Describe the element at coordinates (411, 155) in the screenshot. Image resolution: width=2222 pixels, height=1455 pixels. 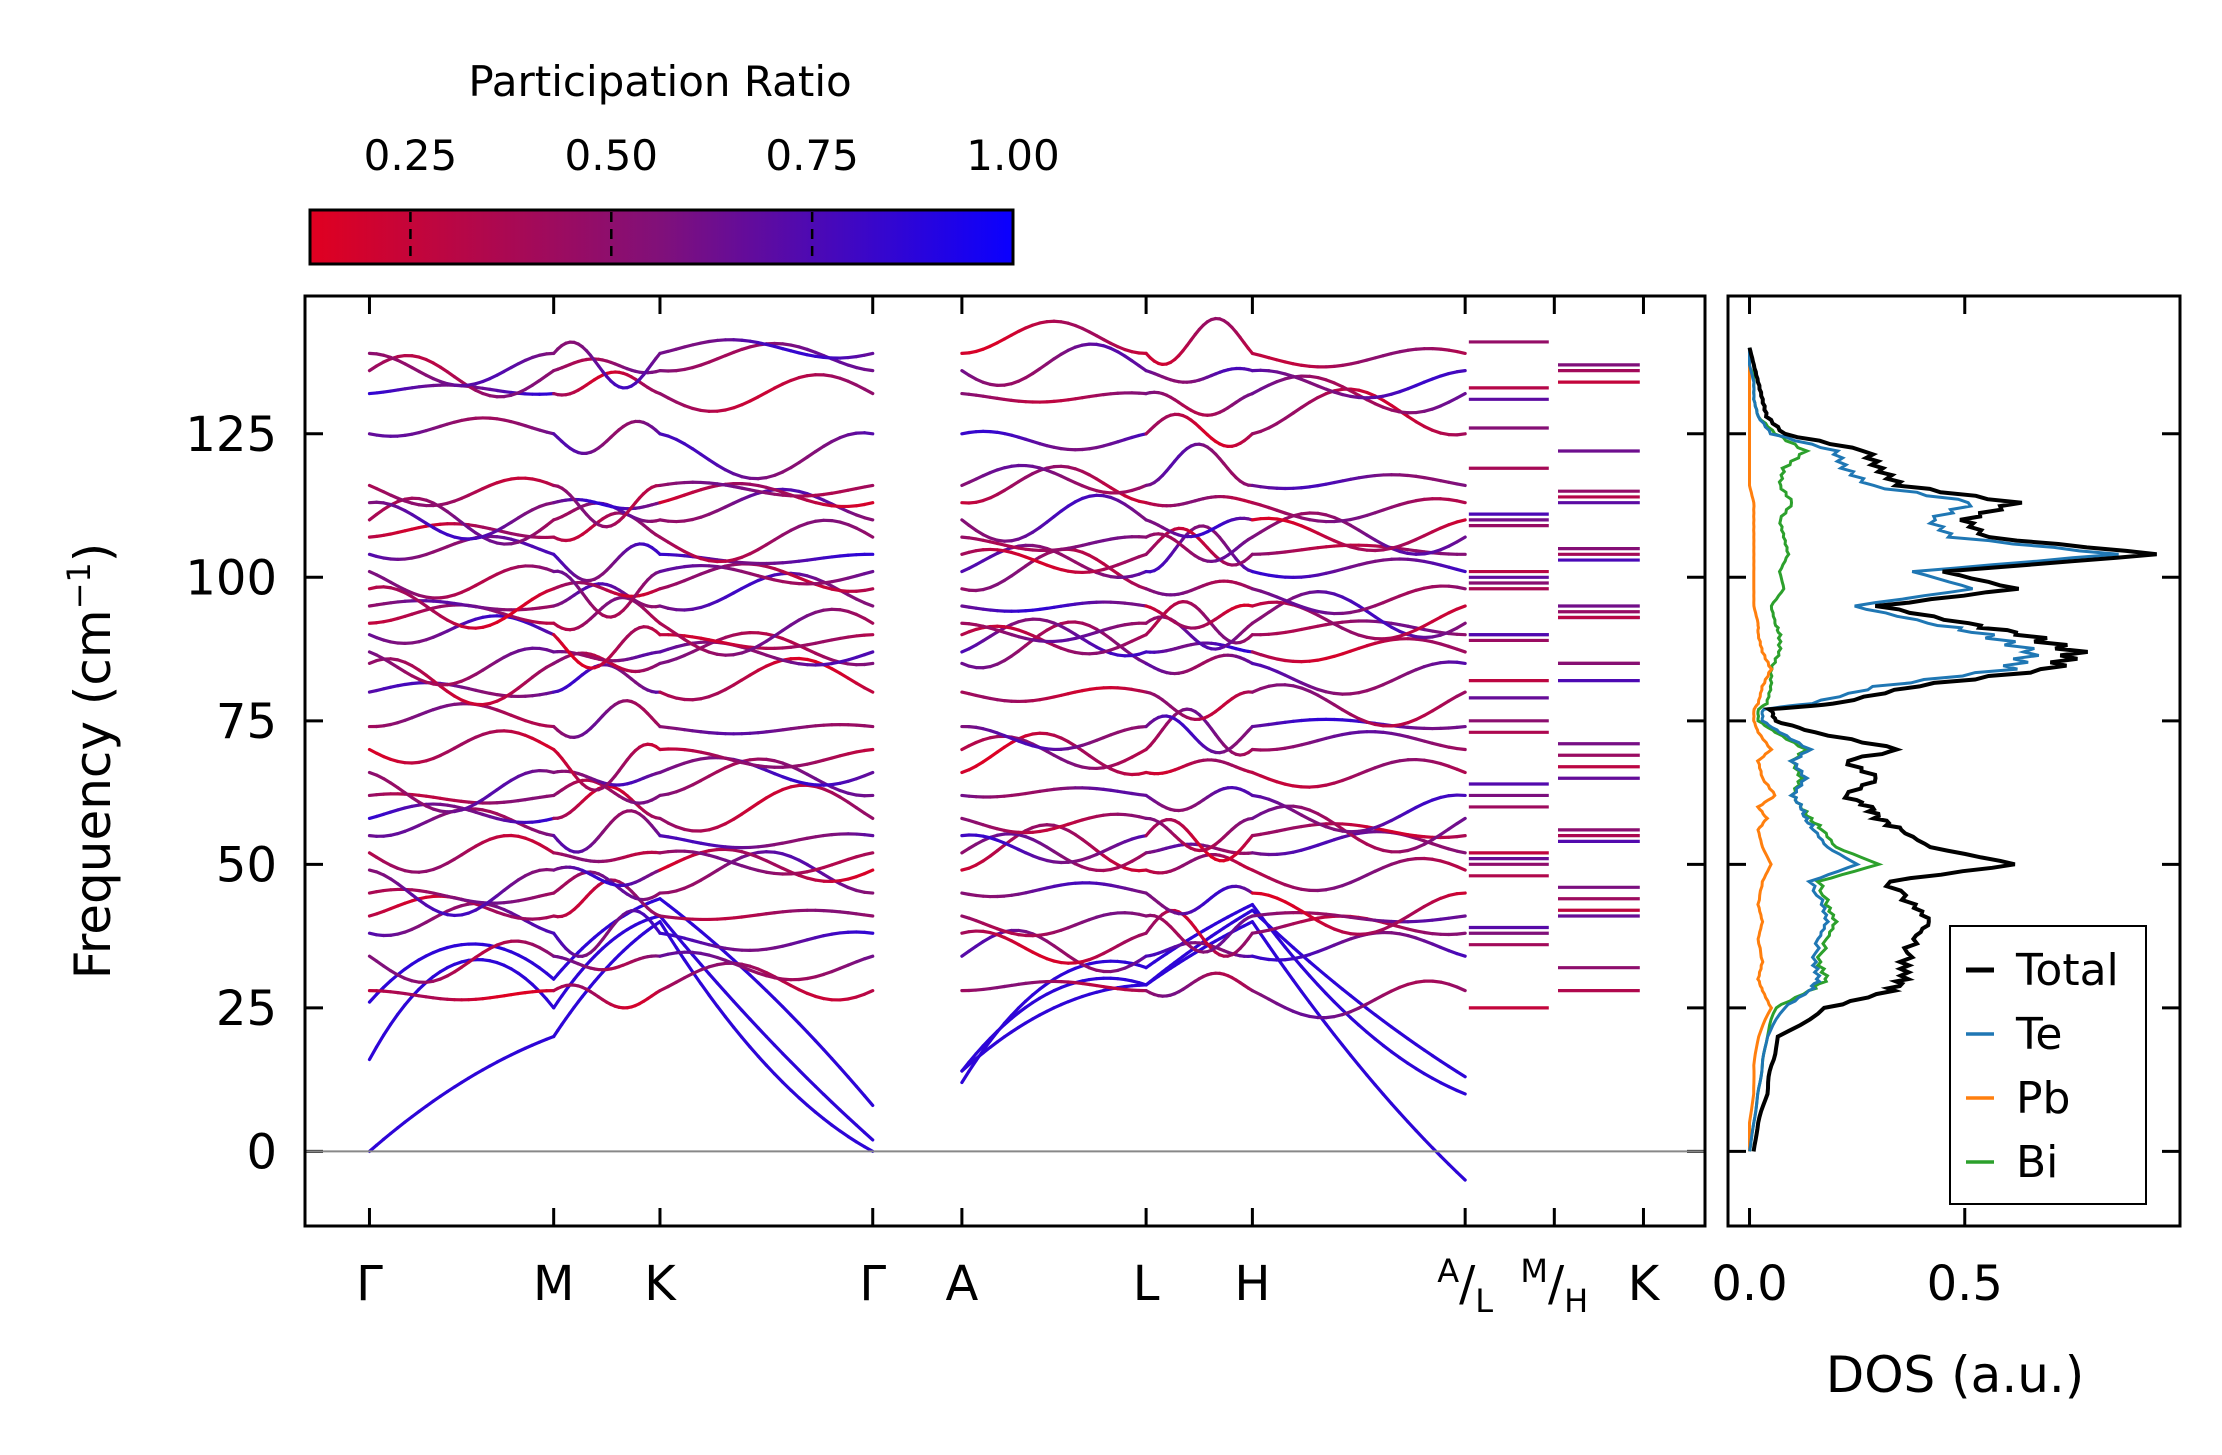
I see `colorbar-tick-label: 0.25` at that location.